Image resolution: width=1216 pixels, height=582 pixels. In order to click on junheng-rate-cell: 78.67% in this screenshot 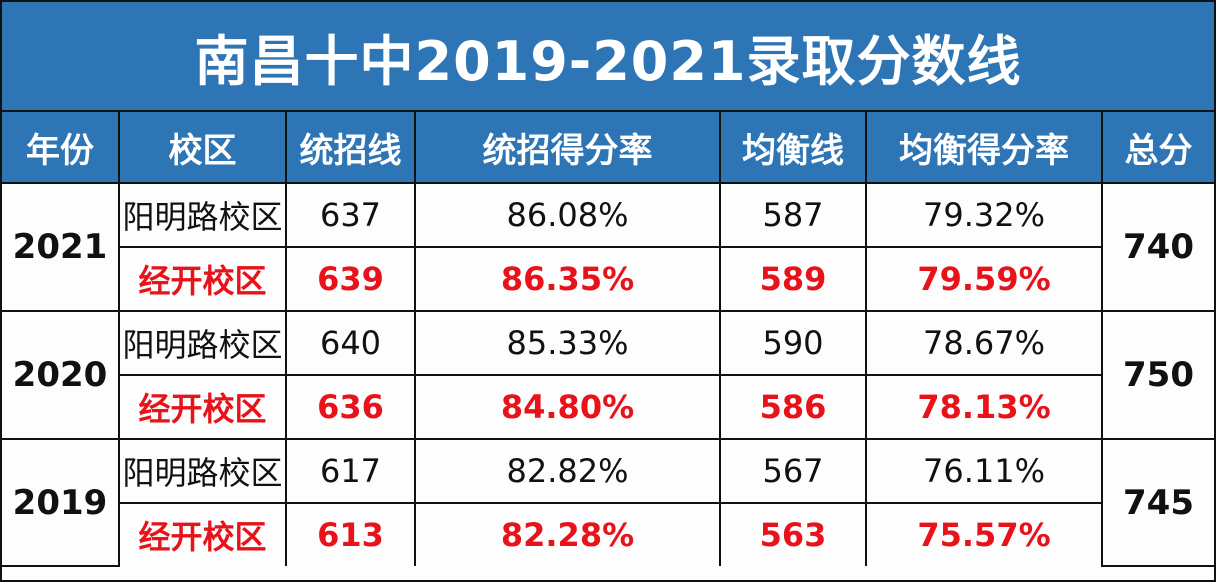, I will do `click(984, 343)`.